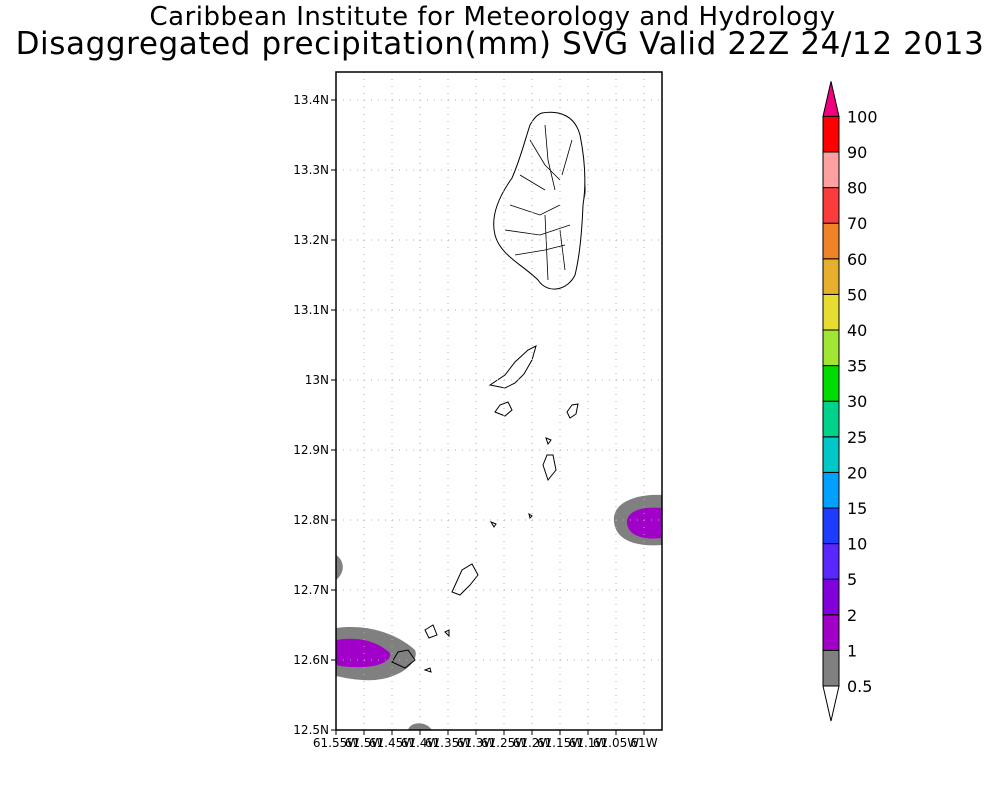 This screenshot has height=800, width=1000. What do you see at coordinates (857, 188) in the screenshot?
I see `colorbar-label: 80` at bounding box center [857, 188].